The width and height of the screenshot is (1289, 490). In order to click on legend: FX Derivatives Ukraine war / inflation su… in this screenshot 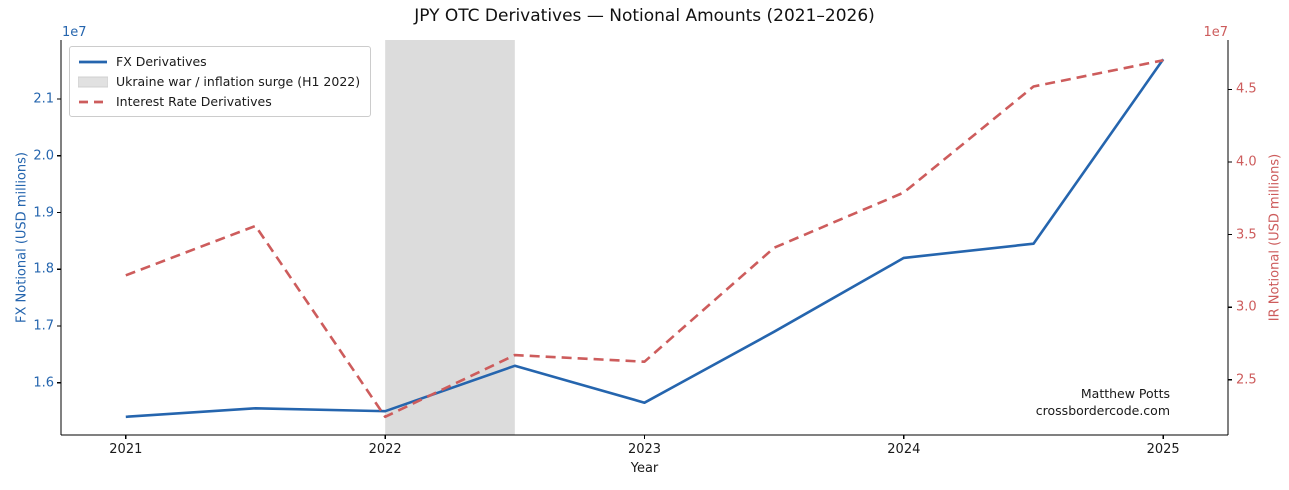, I will do `click(220, 81)`.